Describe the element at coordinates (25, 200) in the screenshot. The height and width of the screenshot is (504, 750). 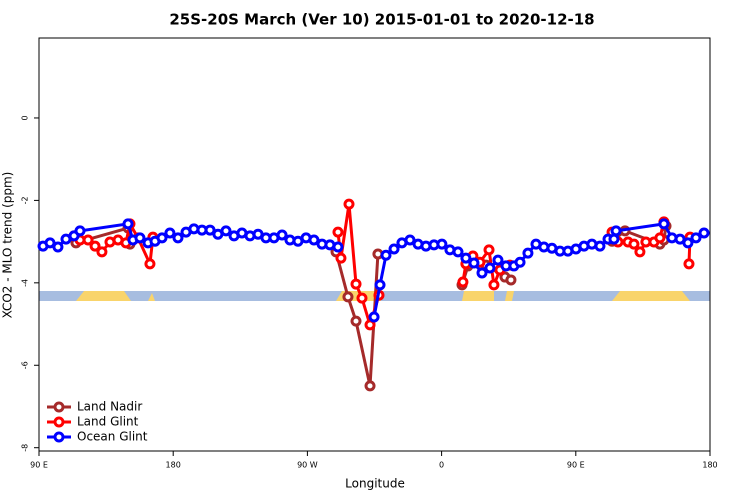
I see `y-tick-label: -2` at that location.